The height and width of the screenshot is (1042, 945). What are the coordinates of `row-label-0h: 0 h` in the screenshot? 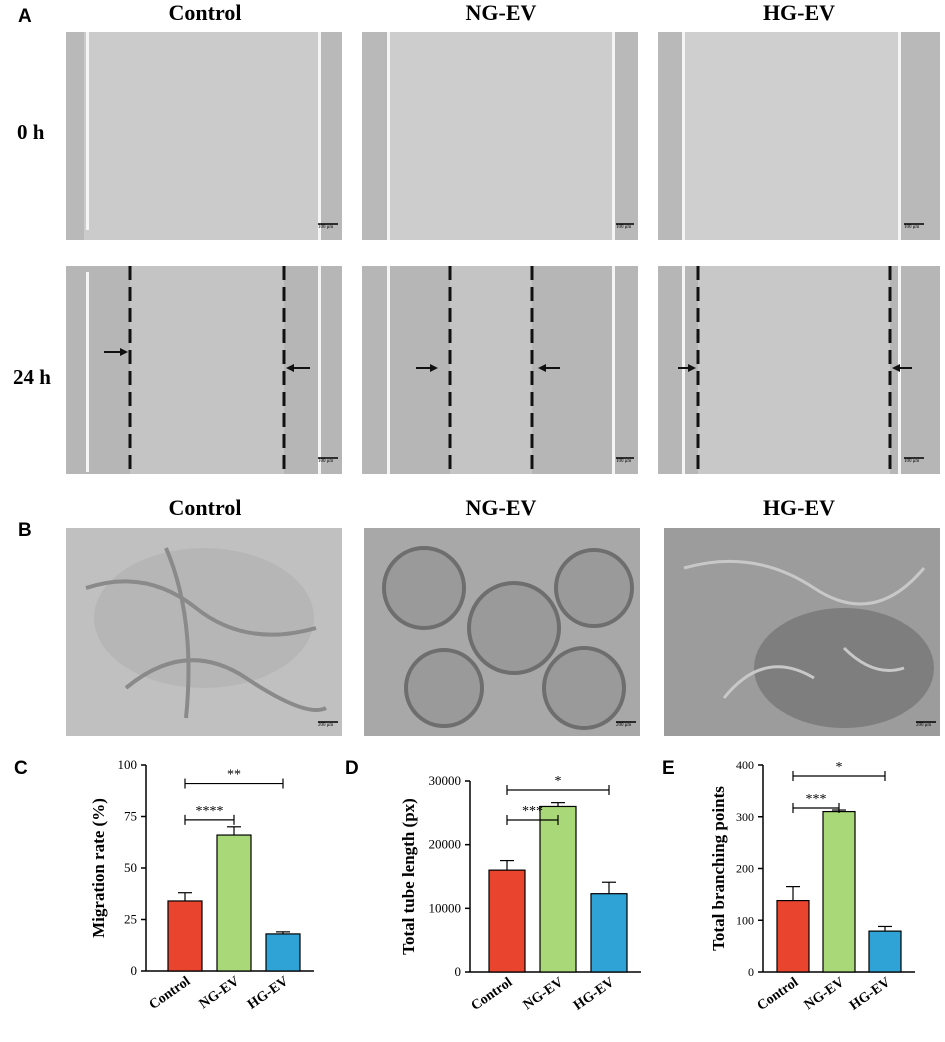 It's located at (31, 132).